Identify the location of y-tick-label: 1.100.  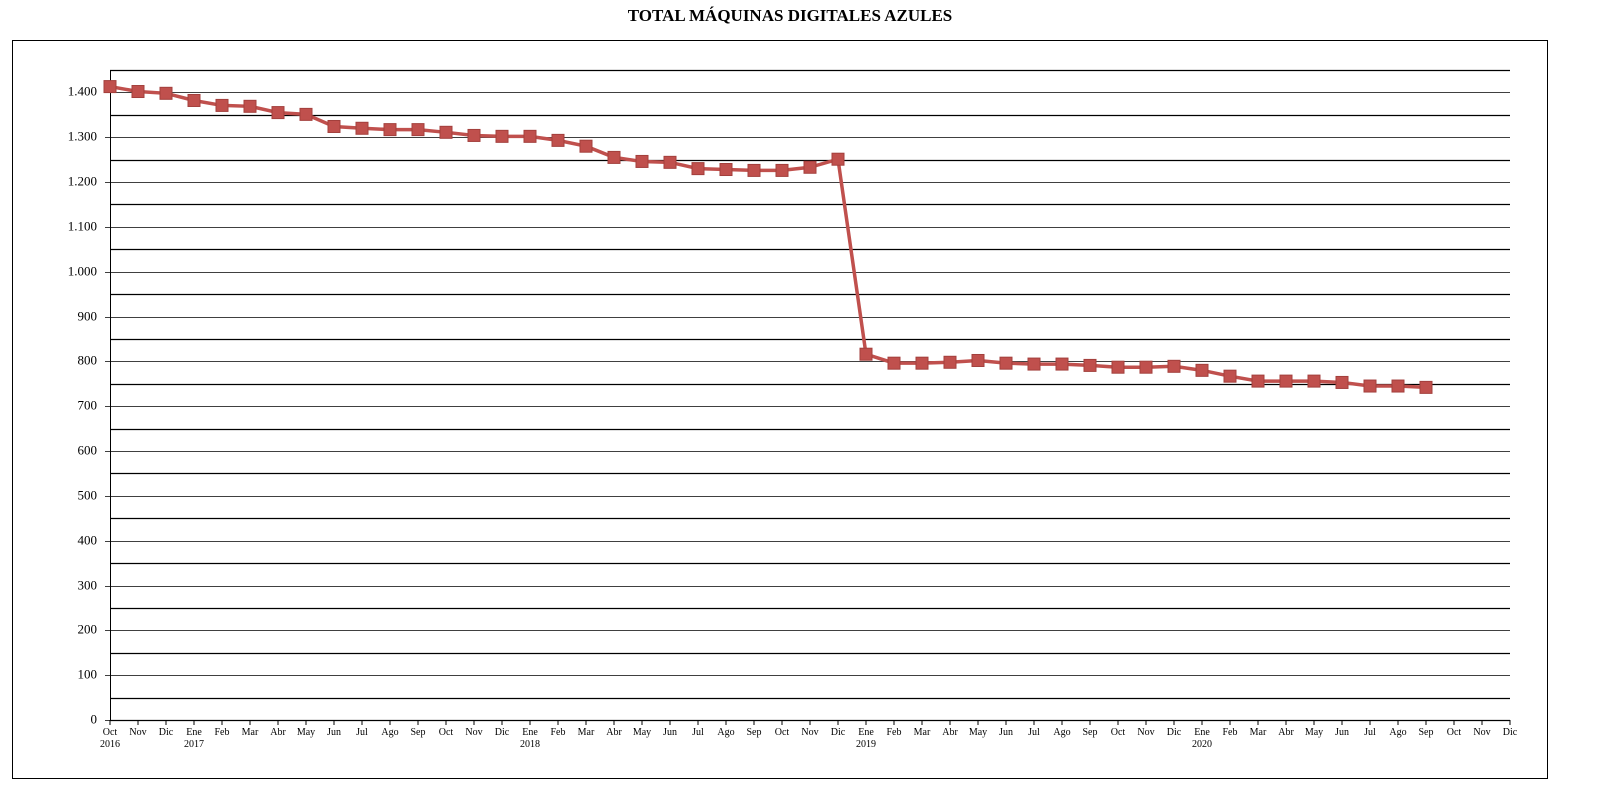
(82, 225).